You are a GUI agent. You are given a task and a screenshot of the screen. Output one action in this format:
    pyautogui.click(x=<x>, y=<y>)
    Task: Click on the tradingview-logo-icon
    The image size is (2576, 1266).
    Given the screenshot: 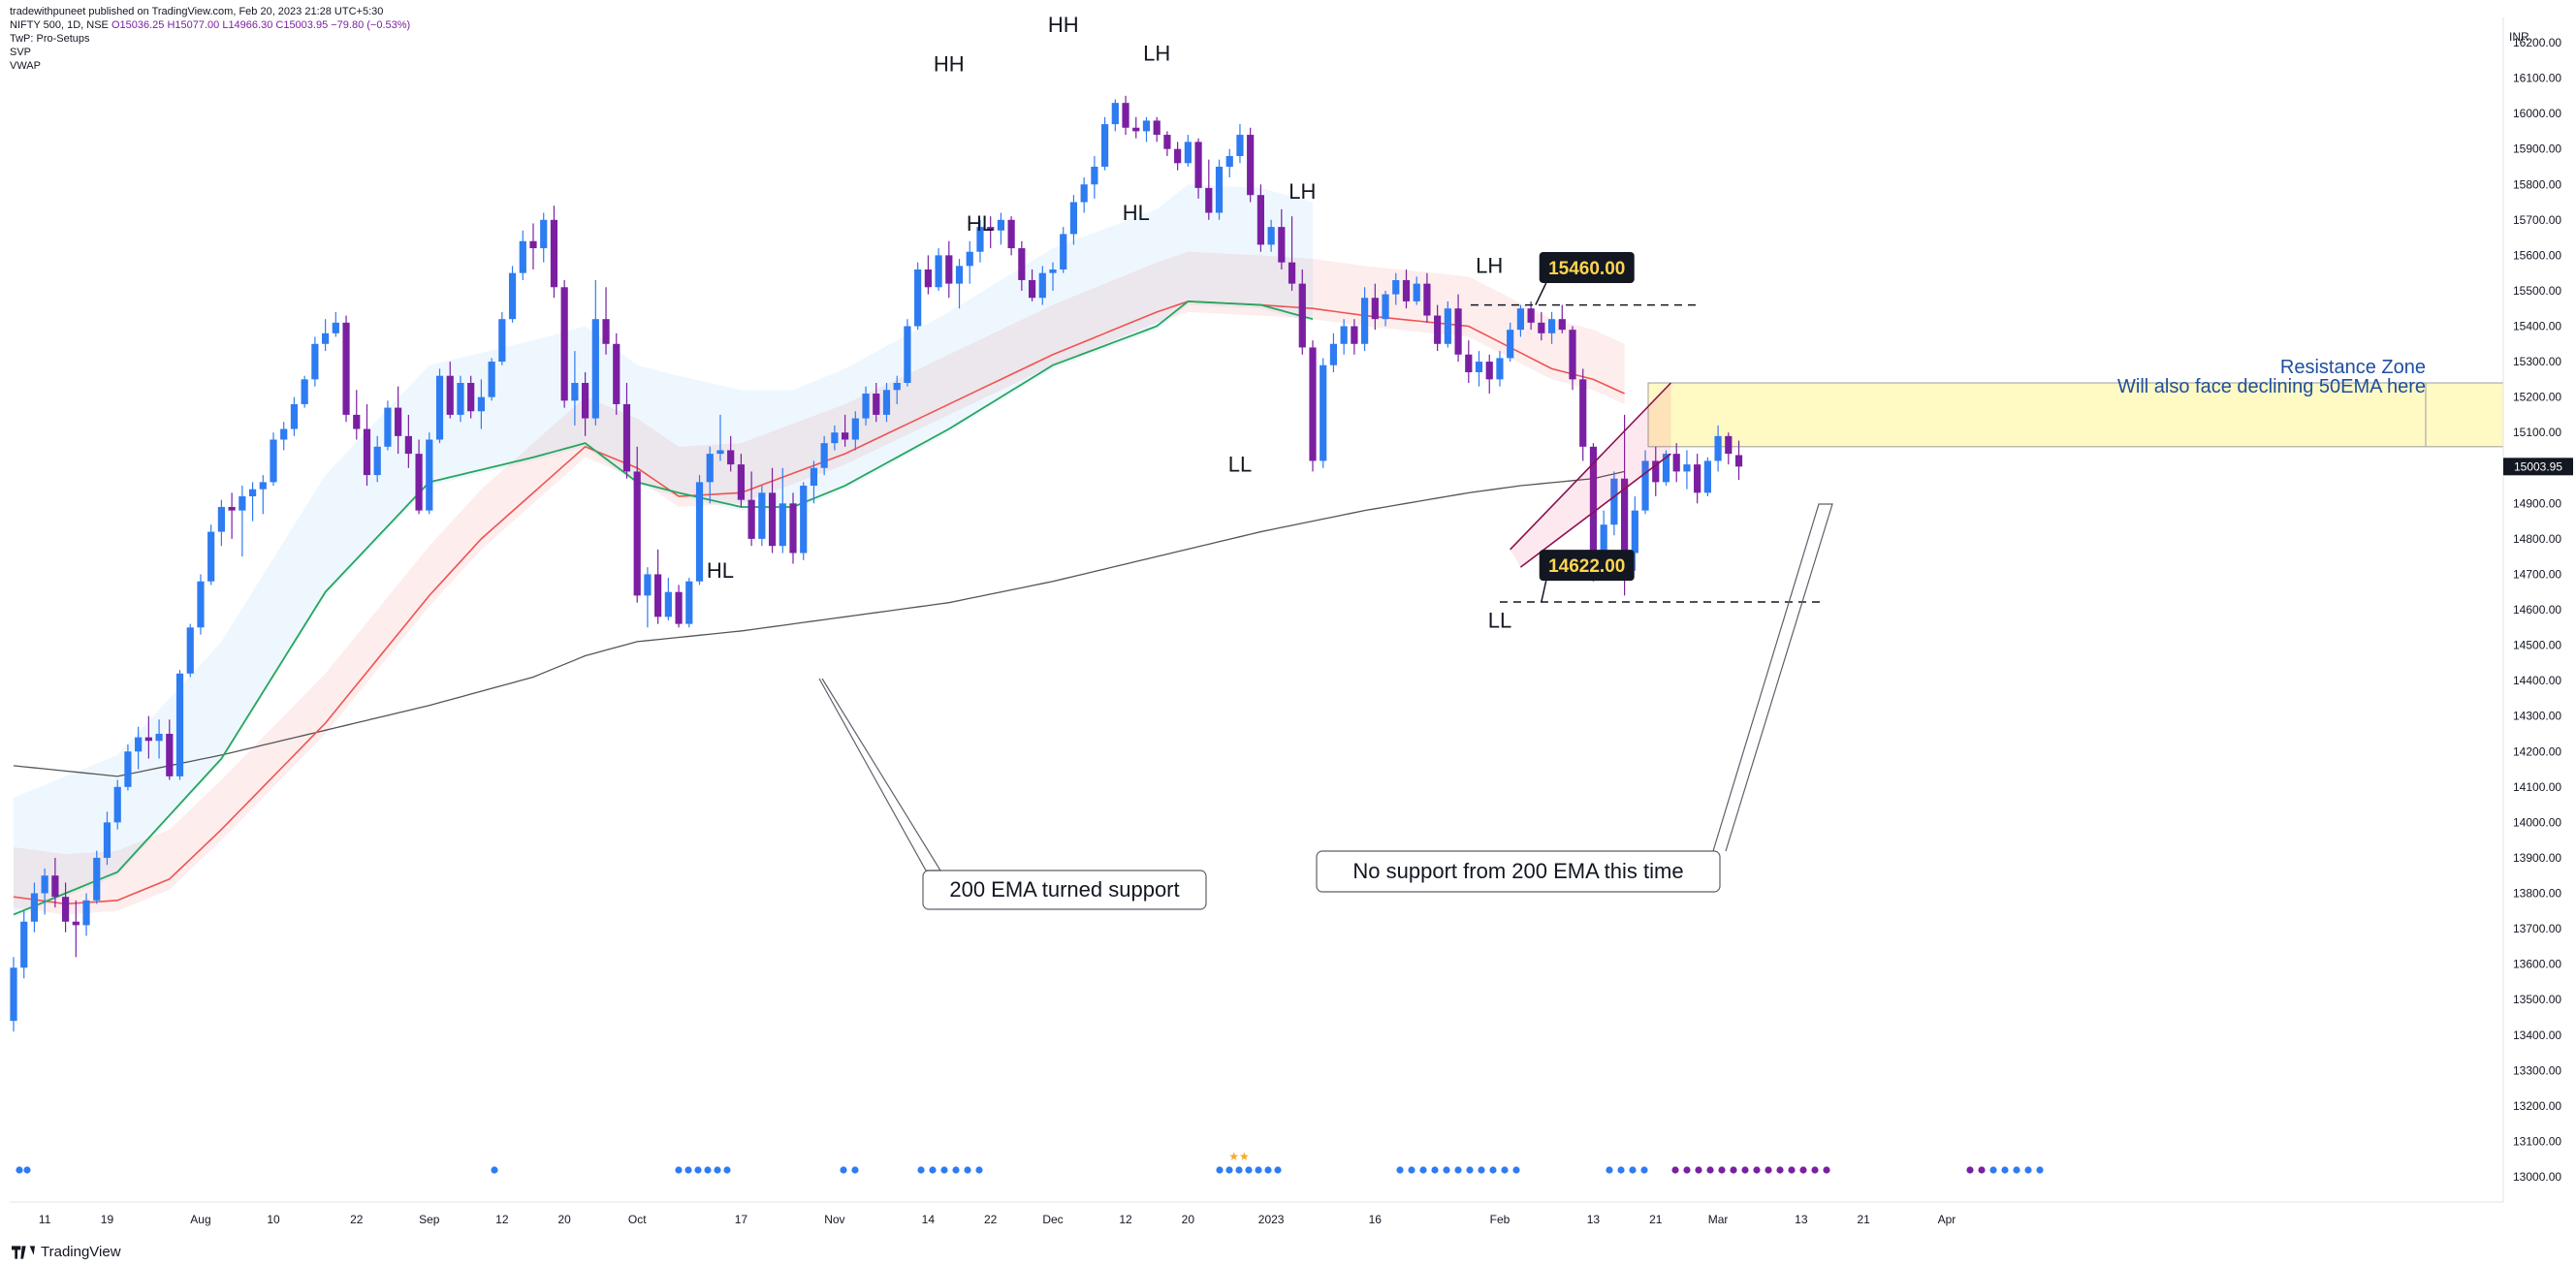 What is the action you would take?
    pyautogui.click(x=23, y=1252)
    